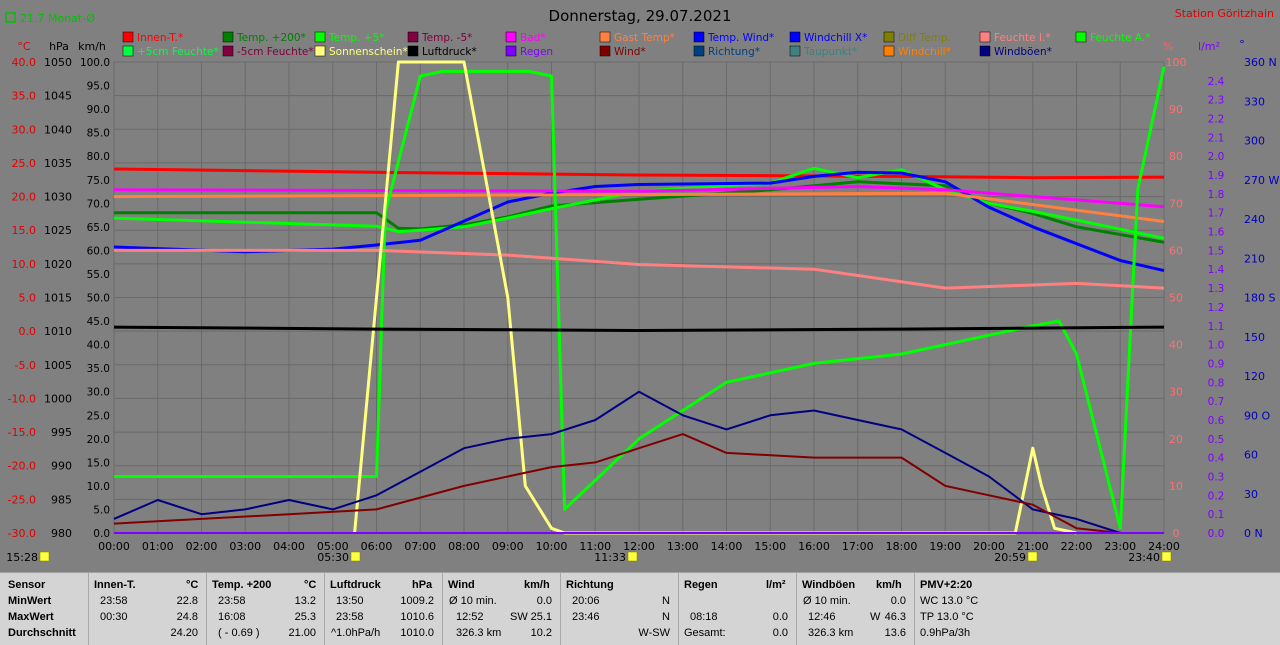  Describe the element at coordinates (232, 617) in the screenshot. I see `stat-temp-max-time: 16:08` at that location.